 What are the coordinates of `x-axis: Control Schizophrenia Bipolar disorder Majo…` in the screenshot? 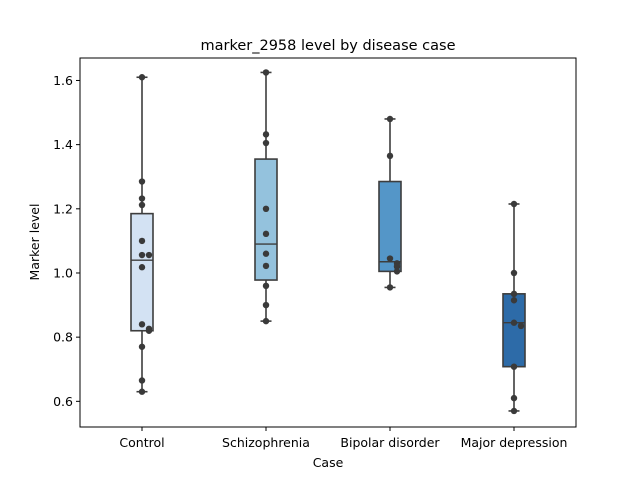 It's located at (343, 438).